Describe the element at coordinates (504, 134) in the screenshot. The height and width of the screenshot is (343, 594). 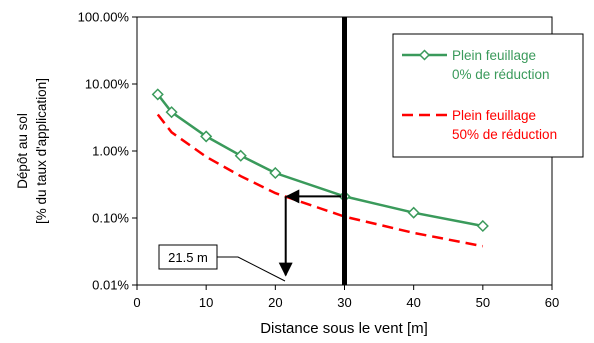
I see `legend-label-2-line-2: 50% de réduction` at that location.